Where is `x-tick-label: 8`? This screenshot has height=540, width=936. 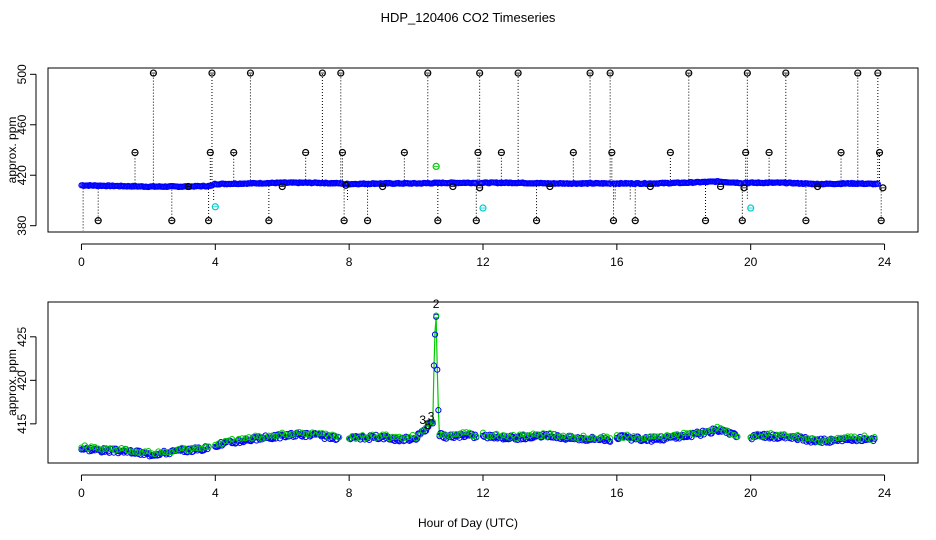
x-tick-label: 8 is located at coordinates (349, 262).